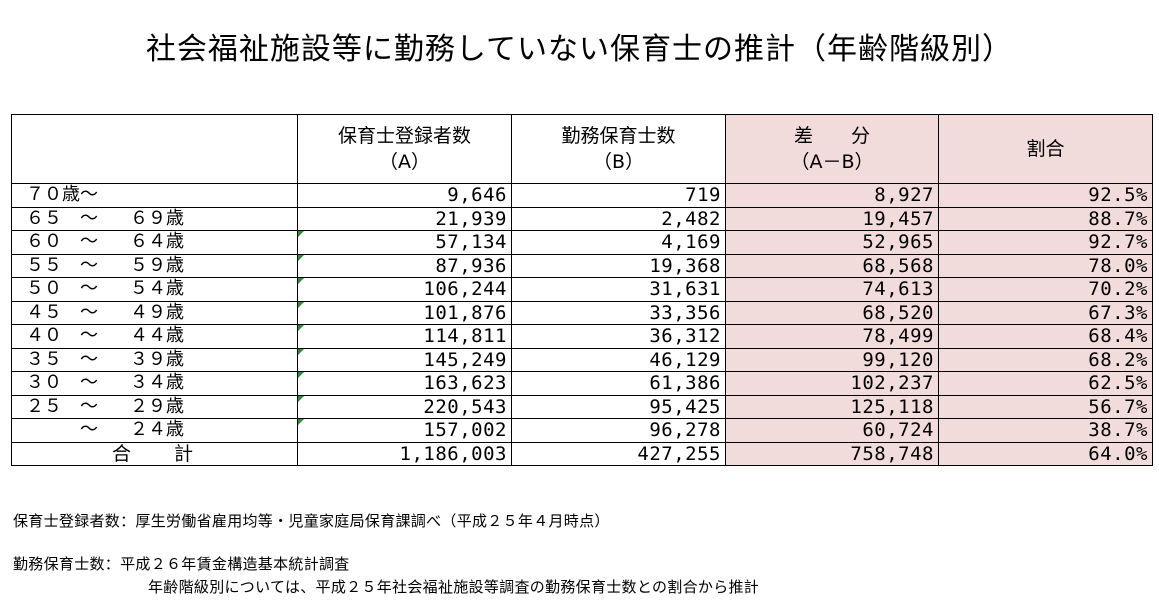 This screenshot has height=606, width=1159. I want to click on age-cell: ６０ ～ ６４歳, so click(154, 242).